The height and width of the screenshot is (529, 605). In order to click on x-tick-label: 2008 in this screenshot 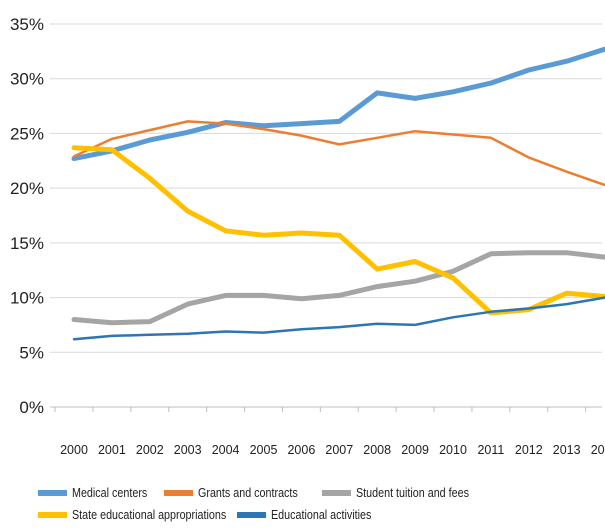, I will do `click(377, 450)`.